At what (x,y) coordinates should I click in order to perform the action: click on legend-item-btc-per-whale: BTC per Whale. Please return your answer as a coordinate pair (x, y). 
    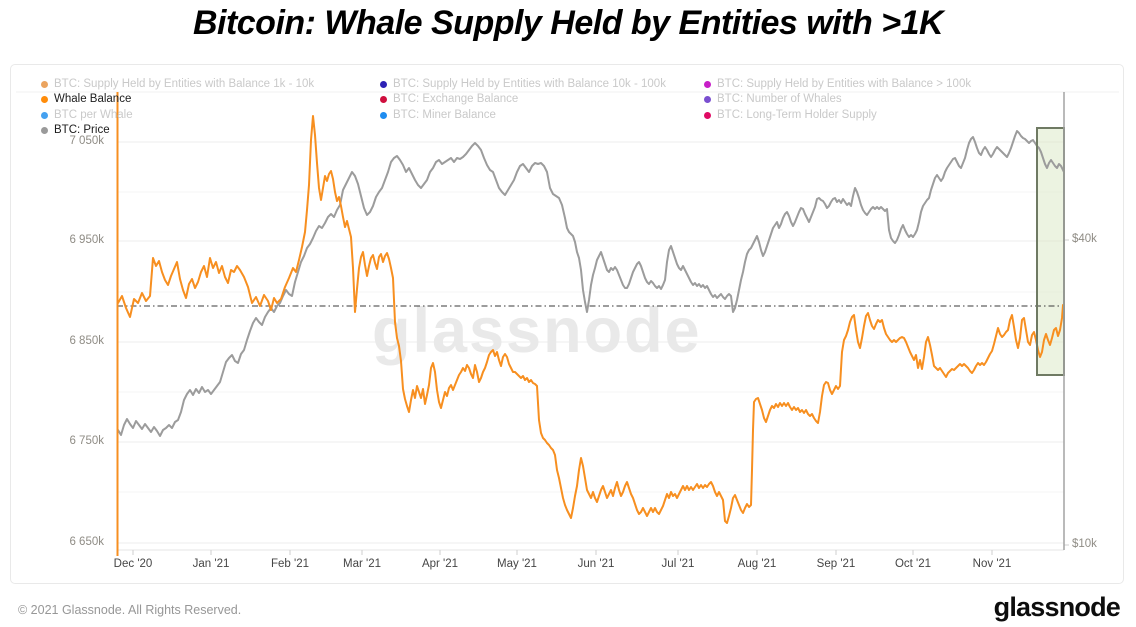
    Looking at the image, I should click on (87, 115).